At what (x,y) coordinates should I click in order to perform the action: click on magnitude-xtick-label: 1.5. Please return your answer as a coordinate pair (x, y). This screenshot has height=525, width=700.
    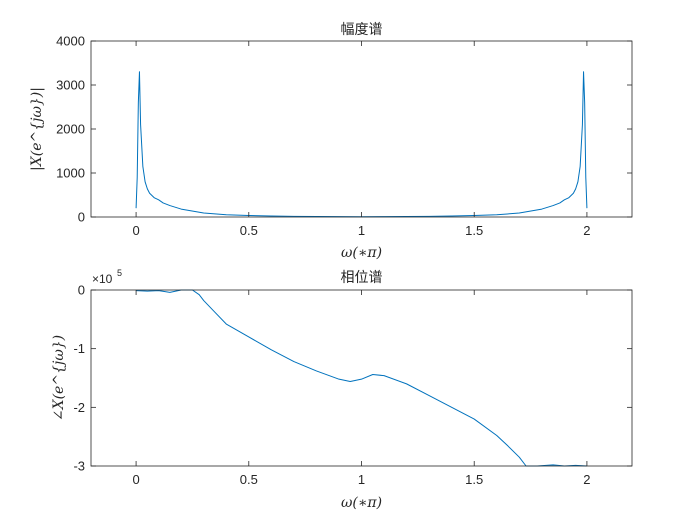
    Looking at the image, I should click on (474, 230).